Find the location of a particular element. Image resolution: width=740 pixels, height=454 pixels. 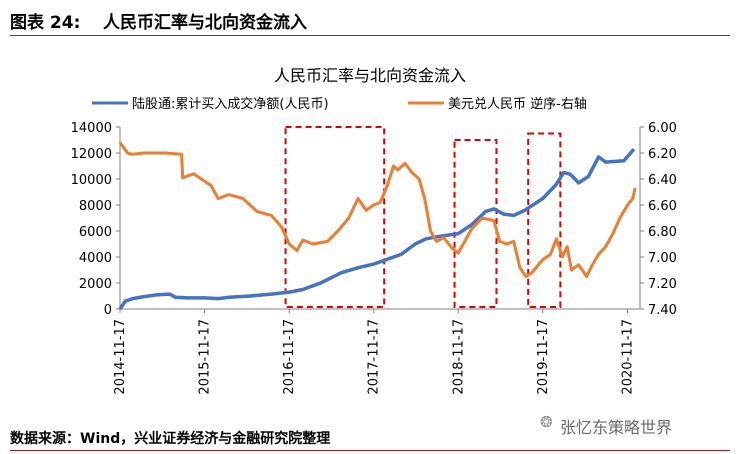

y-left-tick-label: 10000 is located at coordinates (91, 180).